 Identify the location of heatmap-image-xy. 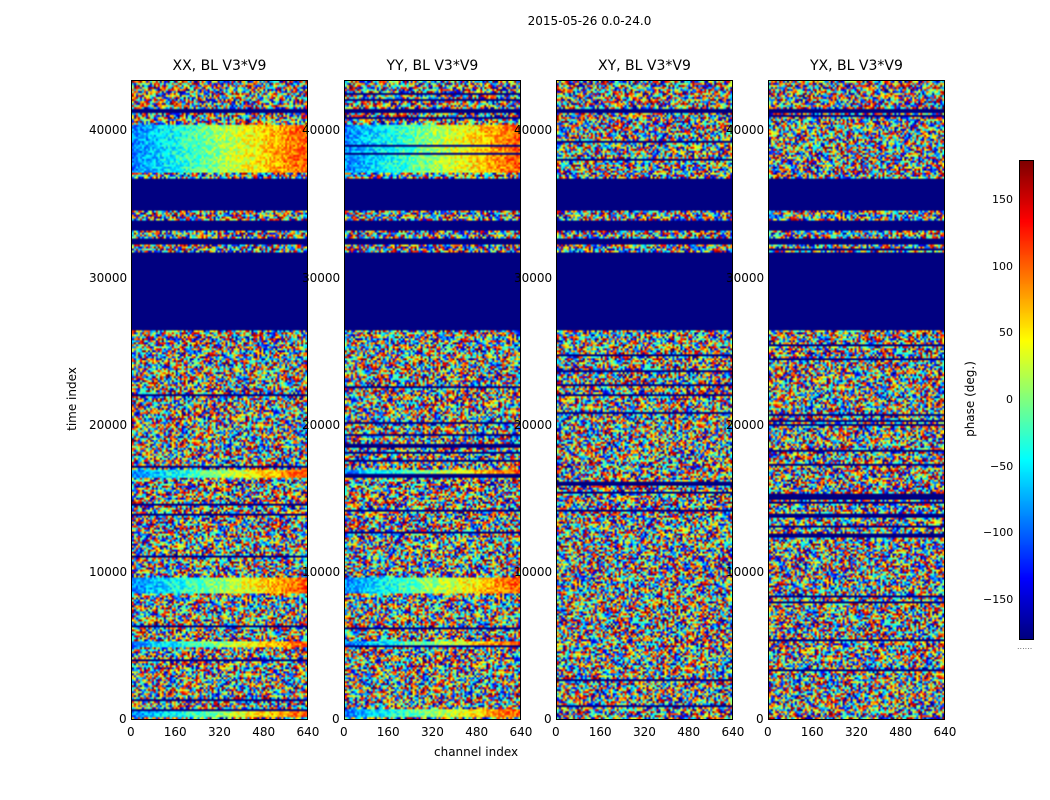
(644, 400).